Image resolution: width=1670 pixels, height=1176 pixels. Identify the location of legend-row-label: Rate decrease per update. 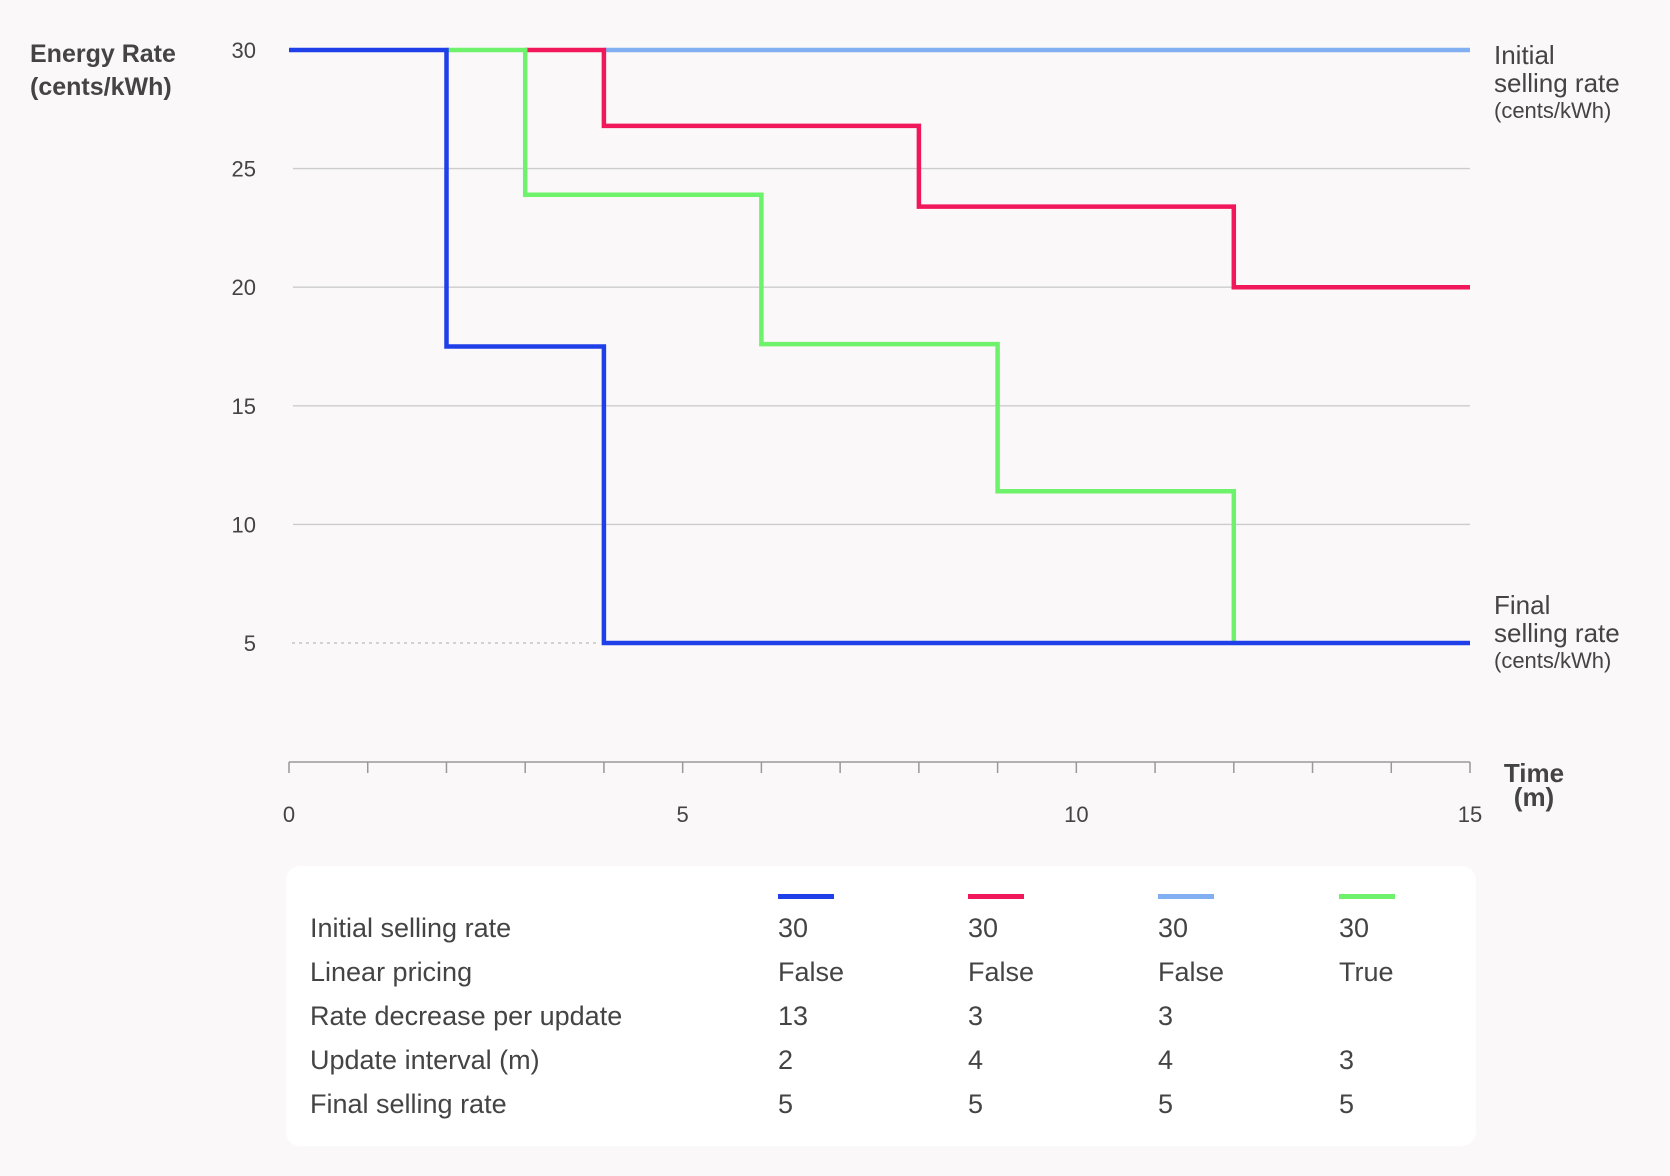
(466, 1015).